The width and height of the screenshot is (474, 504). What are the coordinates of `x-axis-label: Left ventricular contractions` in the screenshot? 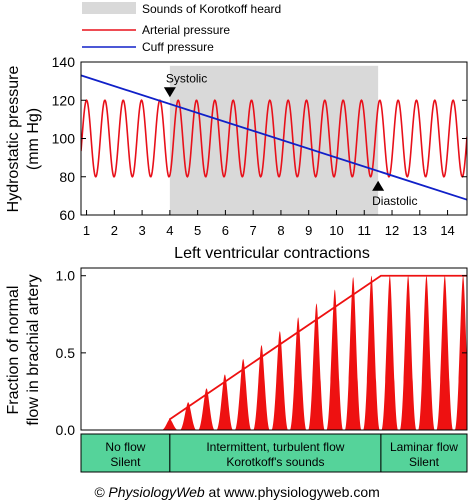 It's located at (272, 253).